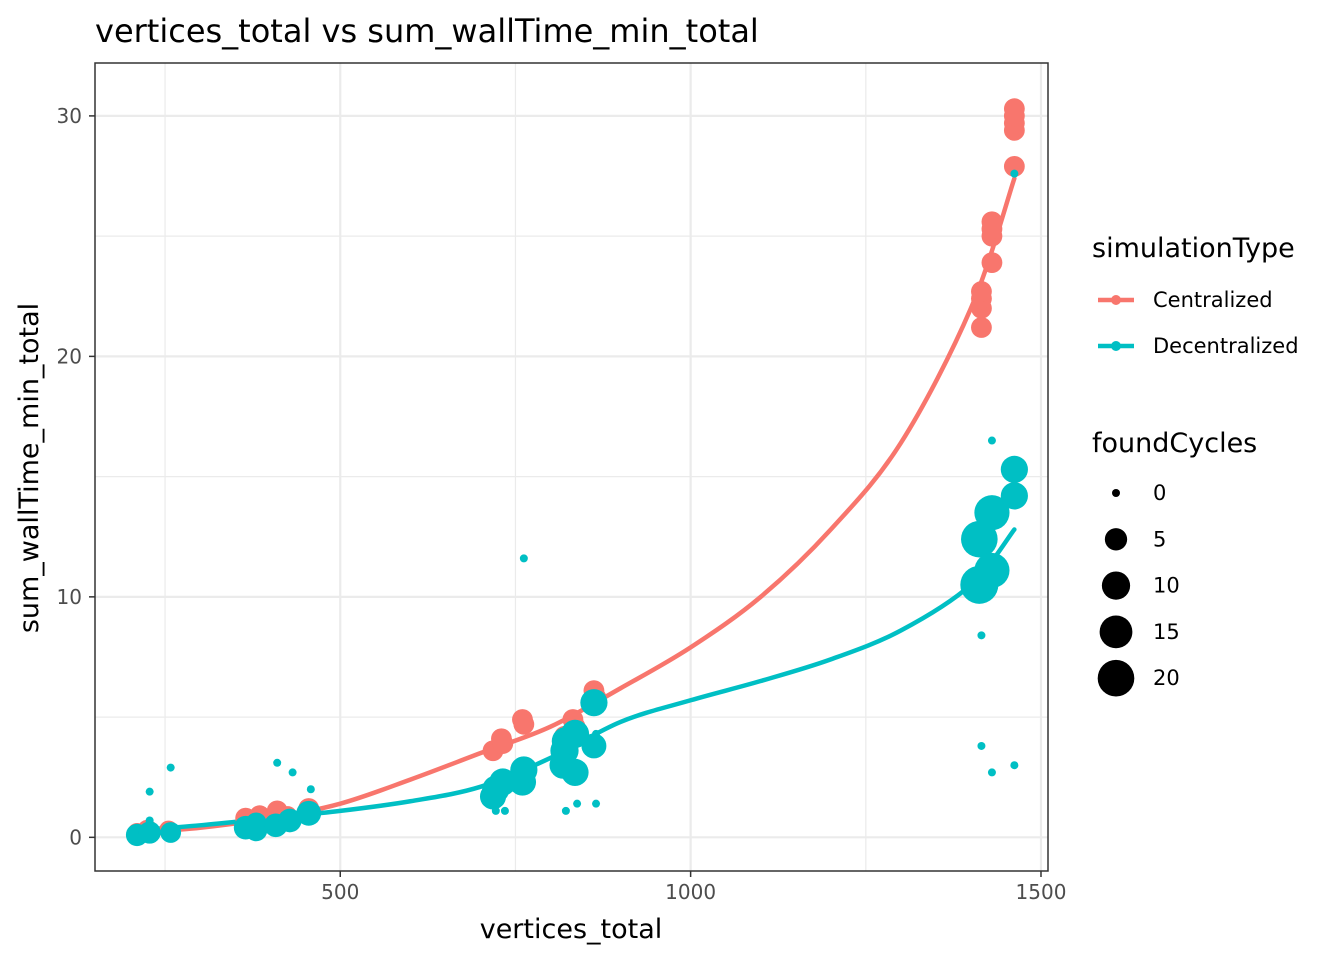 The width and height of the screenshot is (1344, 960). Describe the element at coordinates (1159, 493) in the screenshot. I see `size-legend-label: 0` at that location.